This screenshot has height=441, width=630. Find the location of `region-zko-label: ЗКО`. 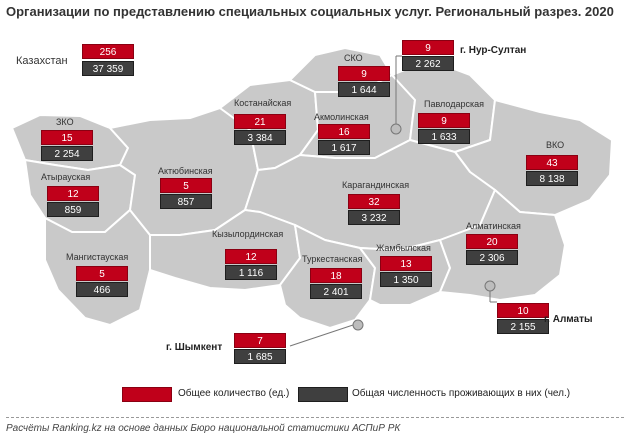

region-zko-label: ЗКО is located at coordinates (65, 122).